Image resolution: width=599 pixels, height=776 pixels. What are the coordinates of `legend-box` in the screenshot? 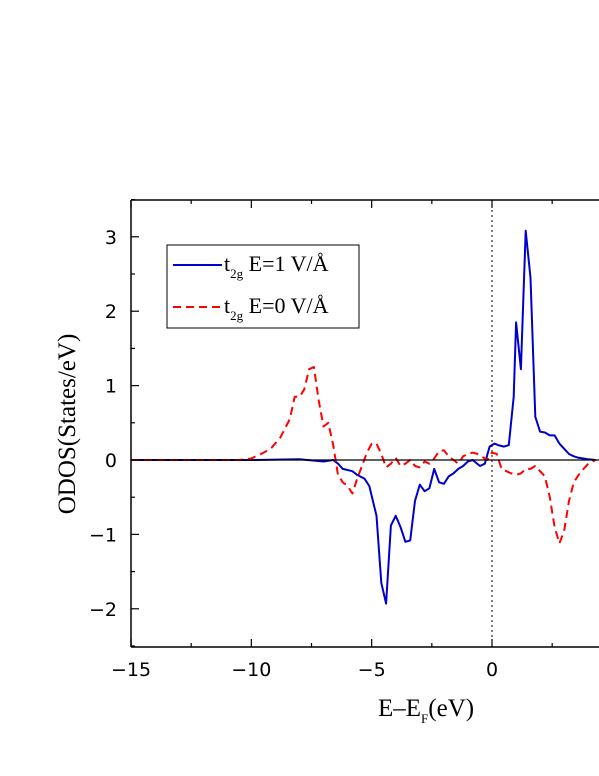 It's located at (263, 286).